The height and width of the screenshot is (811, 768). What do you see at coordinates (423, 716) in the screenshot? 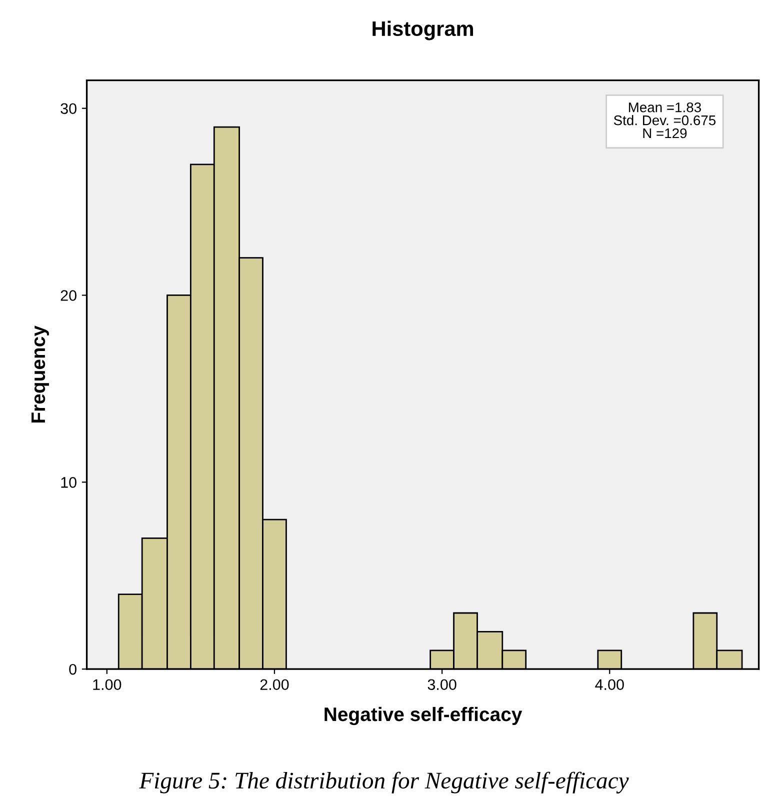
I see `x-axis-title: Negative self-efficacy` at bounding box center [423, 716].